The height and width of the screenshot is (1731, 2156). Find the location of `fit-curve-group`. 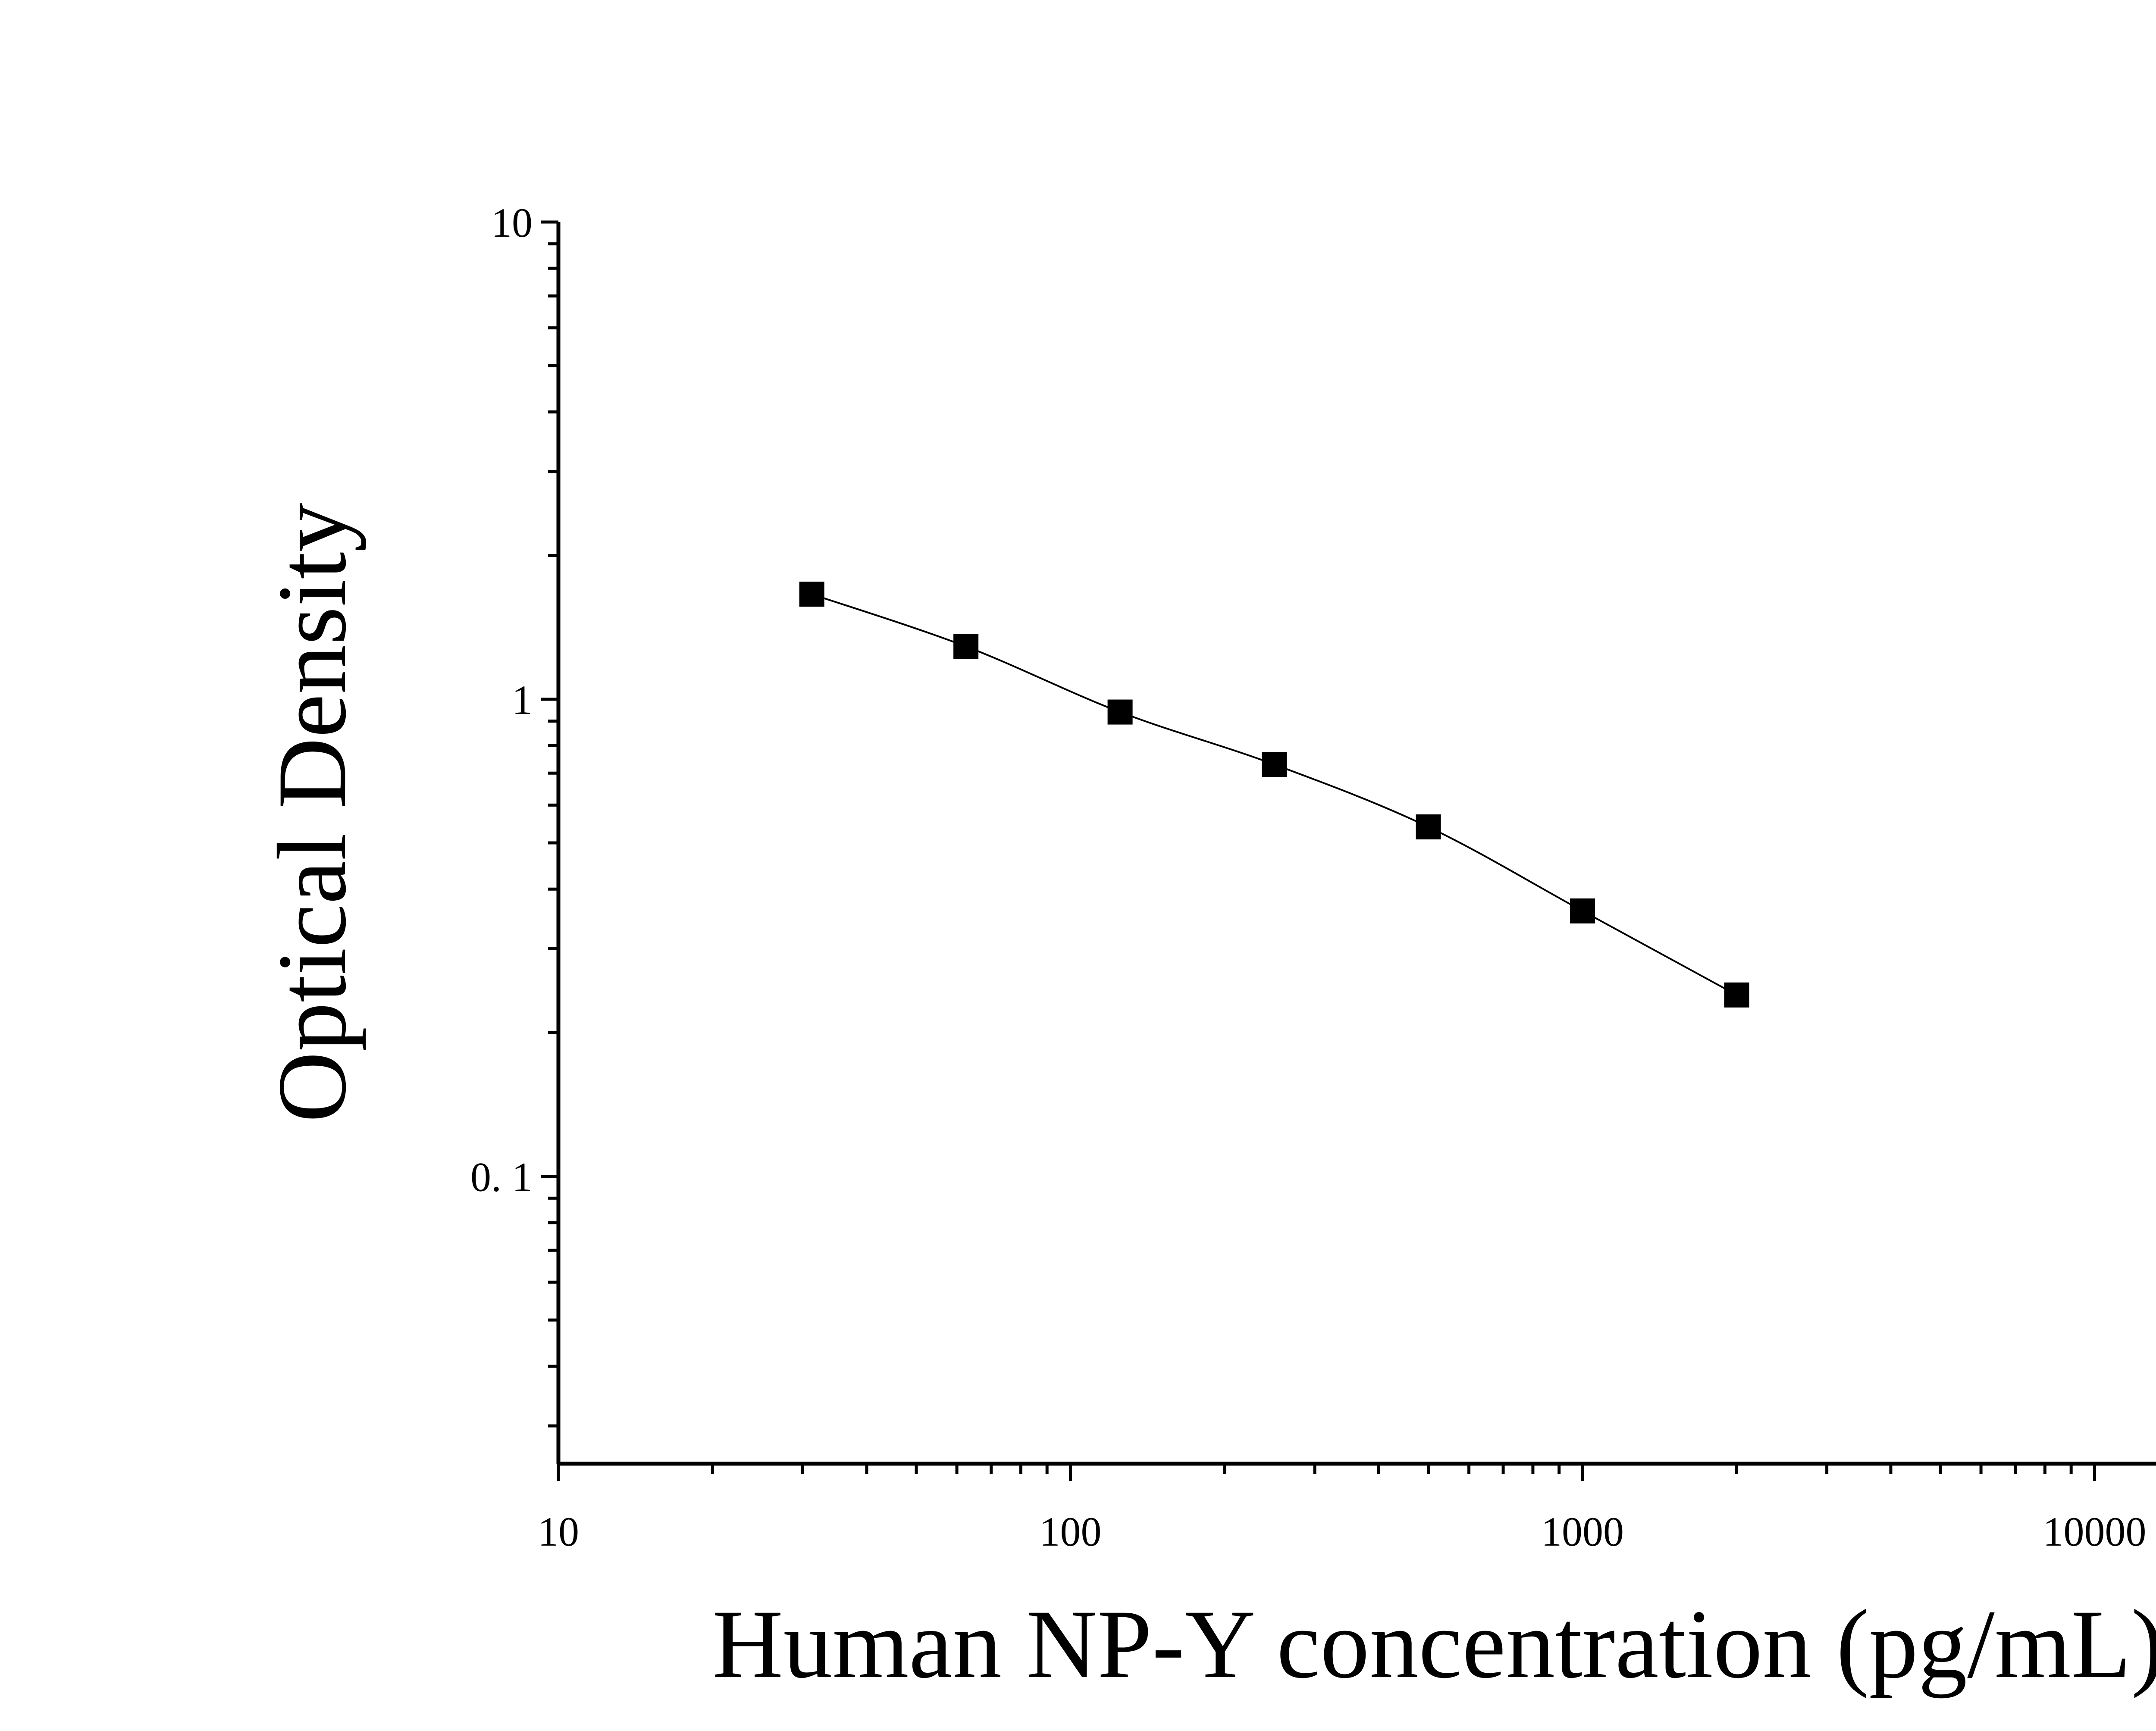

fit-curve-group is located at coordinates (1274, 794).